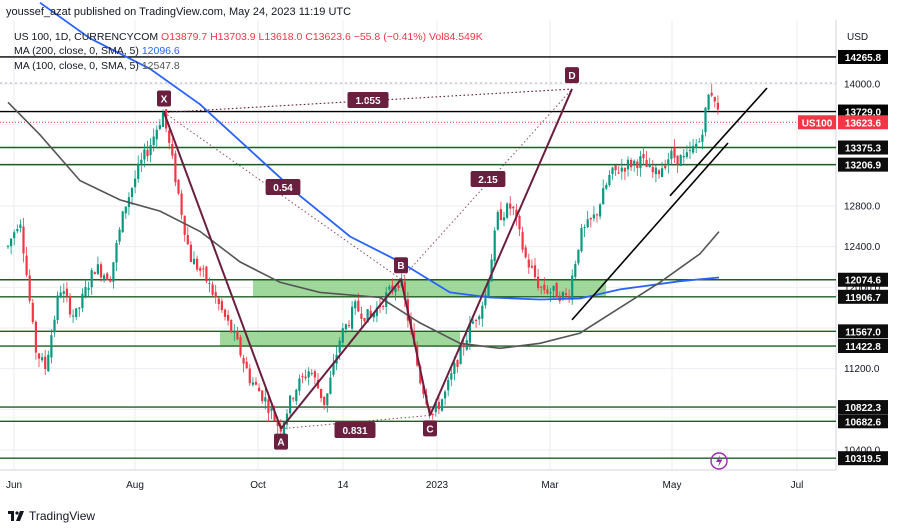 The height and width of the screenshot is (529, 900). Describe the element at coordinates (258, 485) in the screenshot. I see `time-tick: Oct` at that location.